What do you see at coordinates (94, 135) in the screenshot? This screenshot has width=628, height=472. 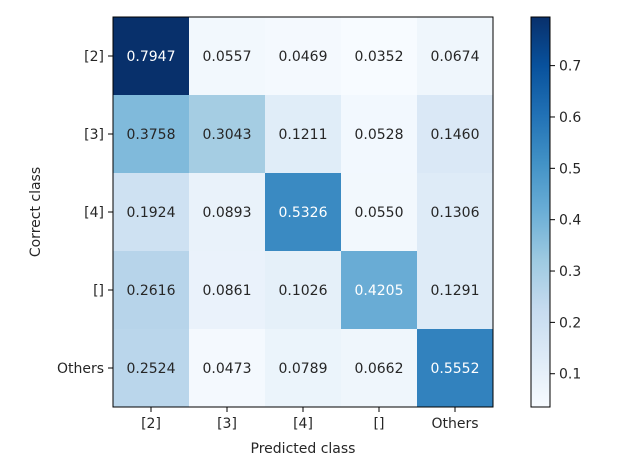 I see `y-tick-label: [3]` at bounding box center [94, 135].